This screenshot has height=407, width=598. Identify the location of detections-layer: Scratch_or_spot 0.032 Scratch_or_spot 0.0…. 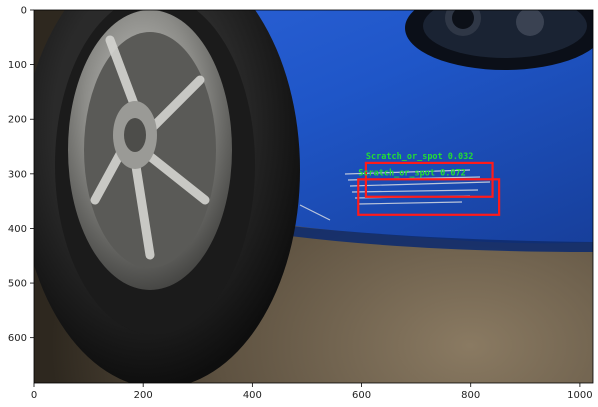
(429, 184).